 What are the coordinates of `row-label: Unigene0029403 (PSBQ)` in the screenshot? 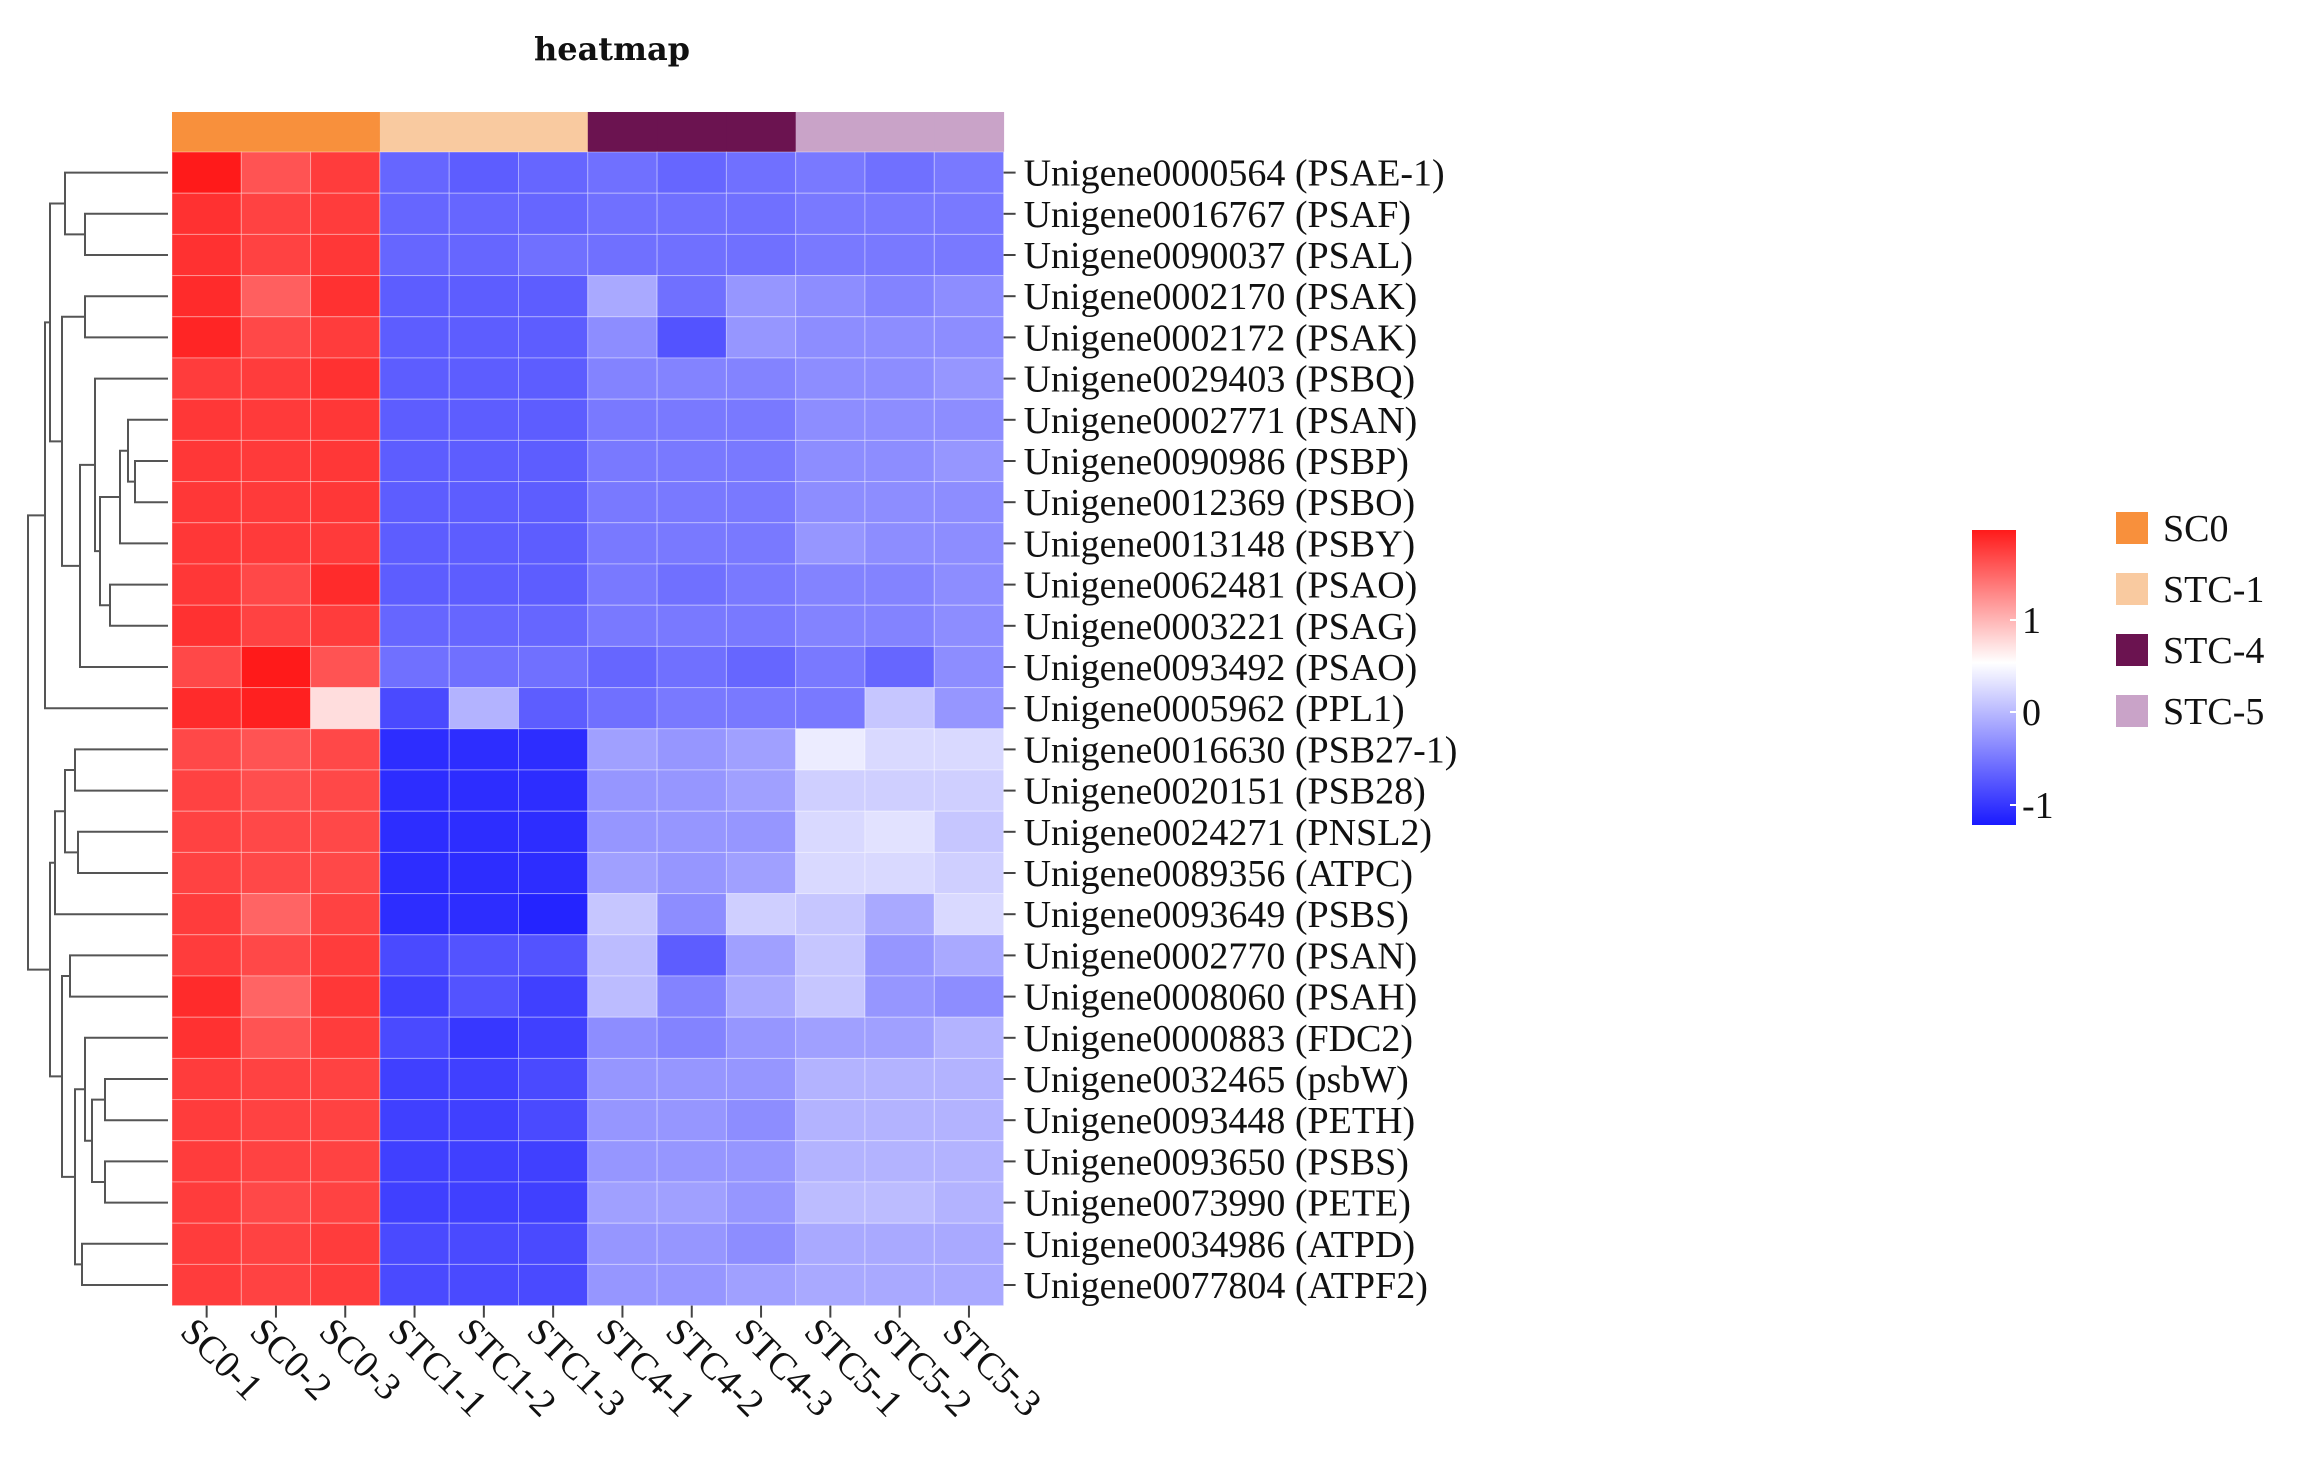 It's located at (1220, 380).